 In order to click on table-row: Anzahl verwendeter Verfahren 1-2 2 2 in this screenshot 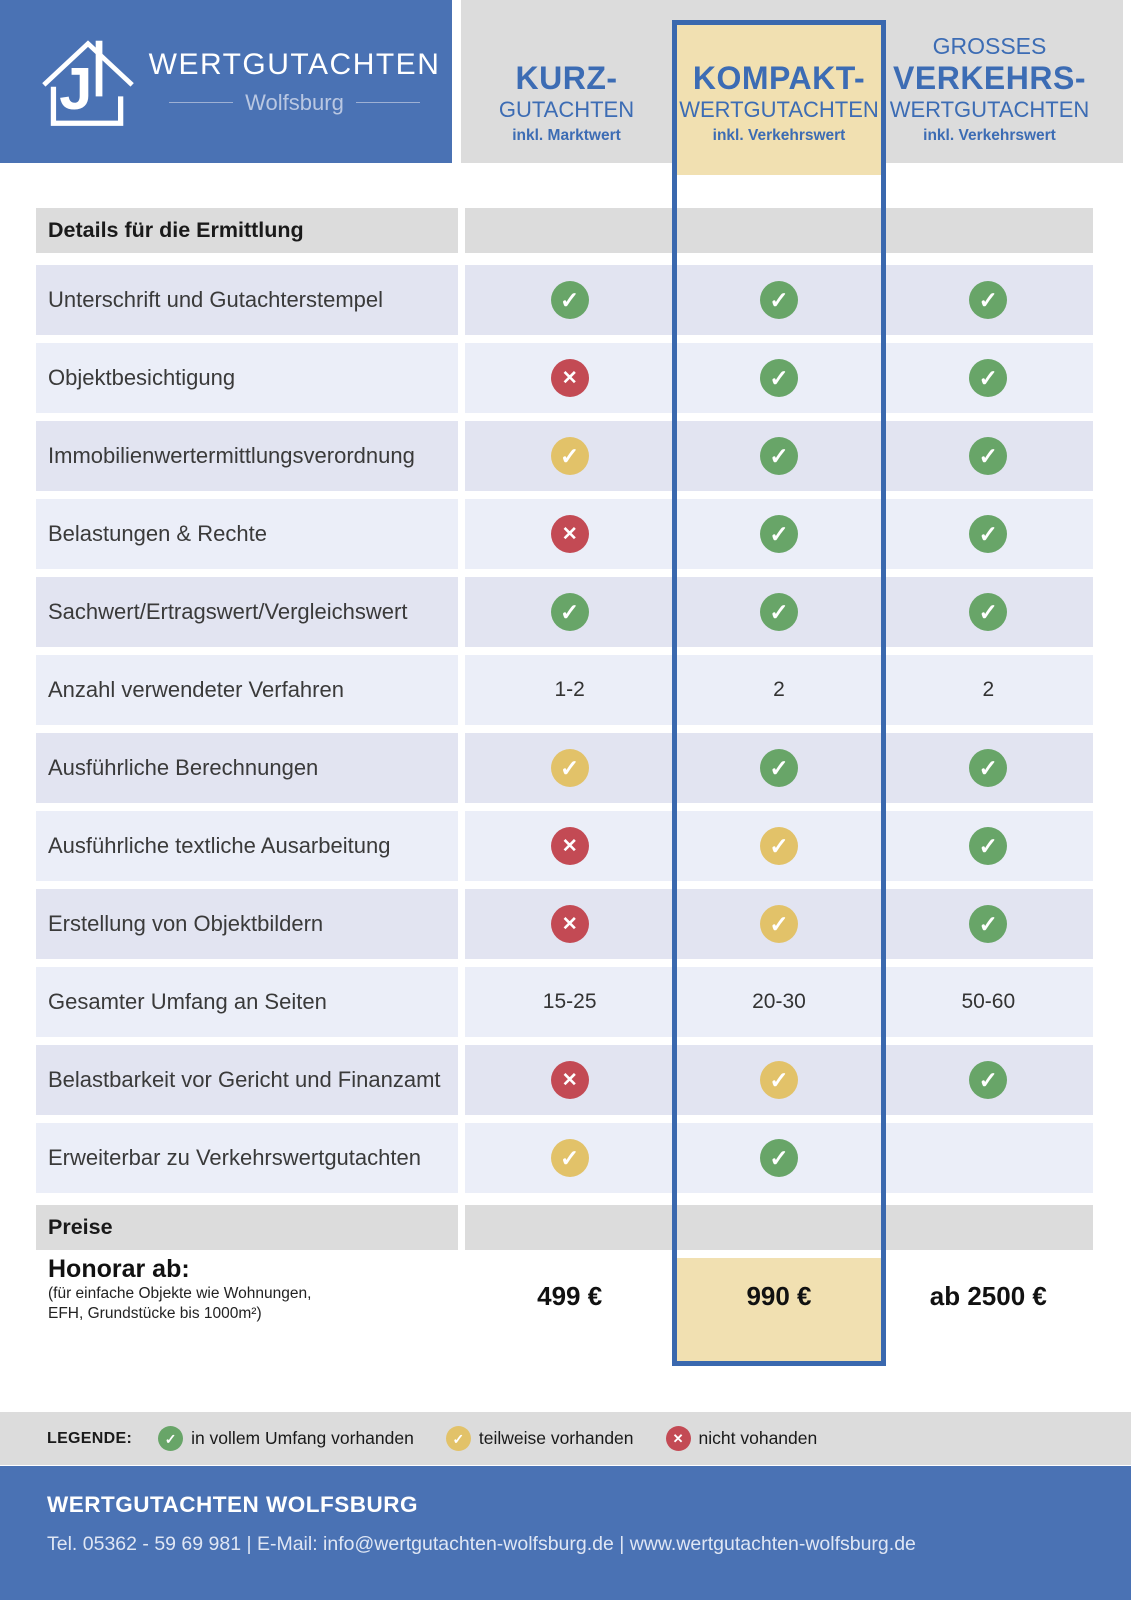, I will do `click(564, 690)`.